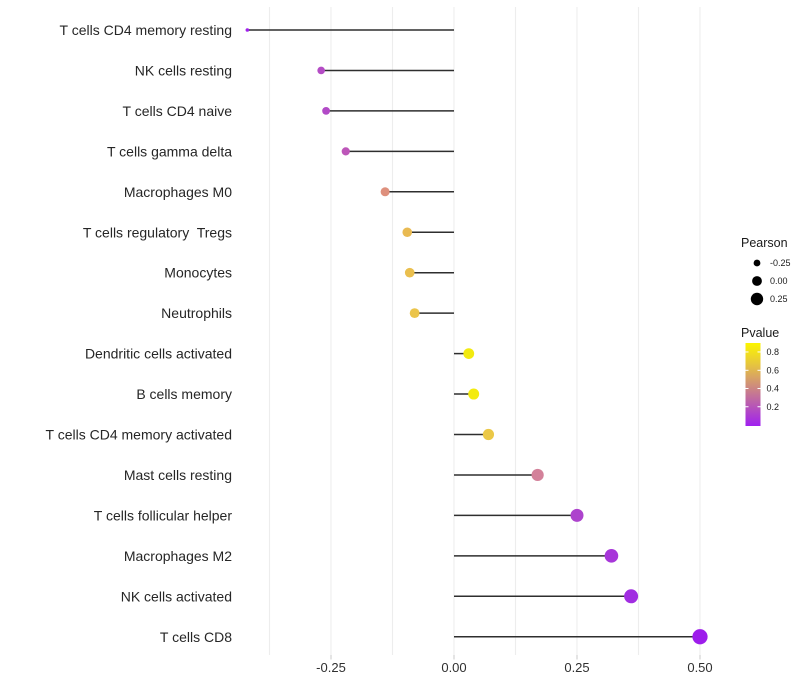  What do you see at coordinates (779, 281) in the screenshot?
I see `legend-size-label: 0.00` at bounding box center [779, 281].